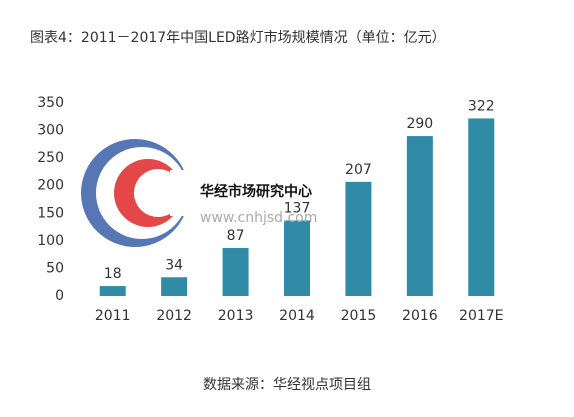 This screenshot has width=574, height=417. I want to click on x-tick-label: 2013, so click(236, 316).